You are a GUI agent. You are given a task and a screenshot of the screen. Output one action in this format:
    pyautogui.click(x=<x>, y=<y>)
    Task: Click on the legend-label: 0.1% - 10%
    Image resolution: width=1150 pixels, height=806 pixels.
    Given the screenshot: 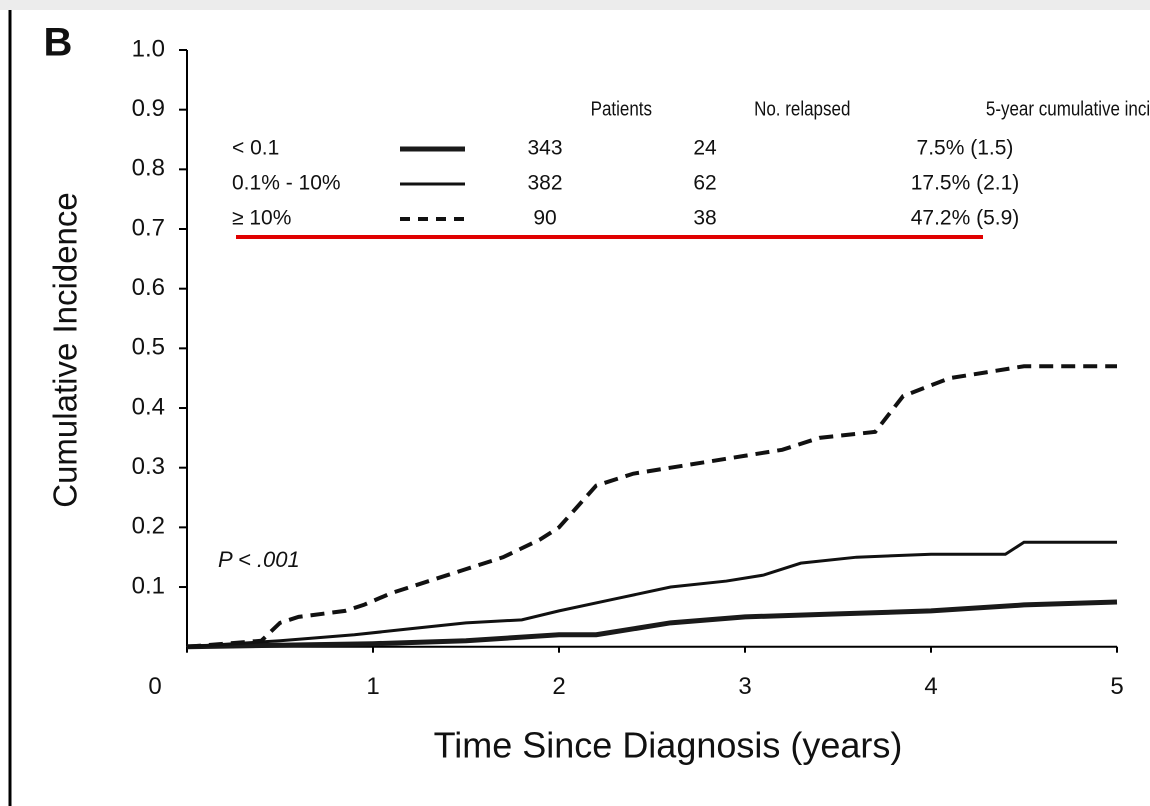 What is the action you would take?
    pyautogui.click(x=286, y=183)
    